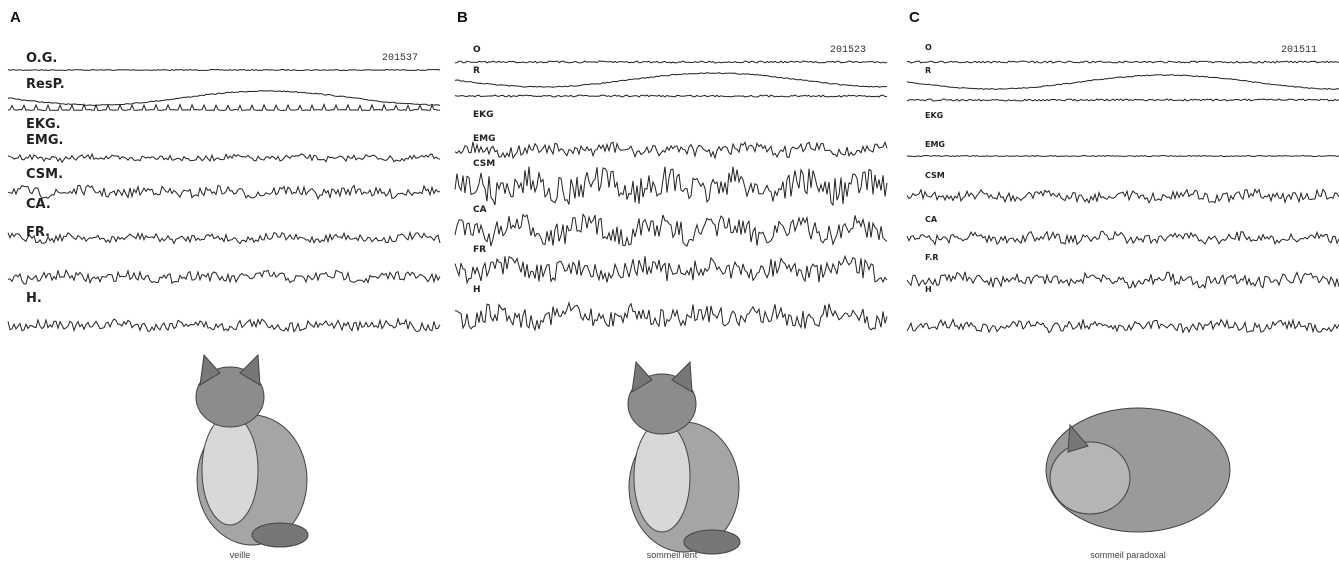 This screenshot has height=564, width=1339. What do you see at coordinates (45, 84) in the screenshot?
I see `channel-label: ResP.` at bounding box center [45, 84].